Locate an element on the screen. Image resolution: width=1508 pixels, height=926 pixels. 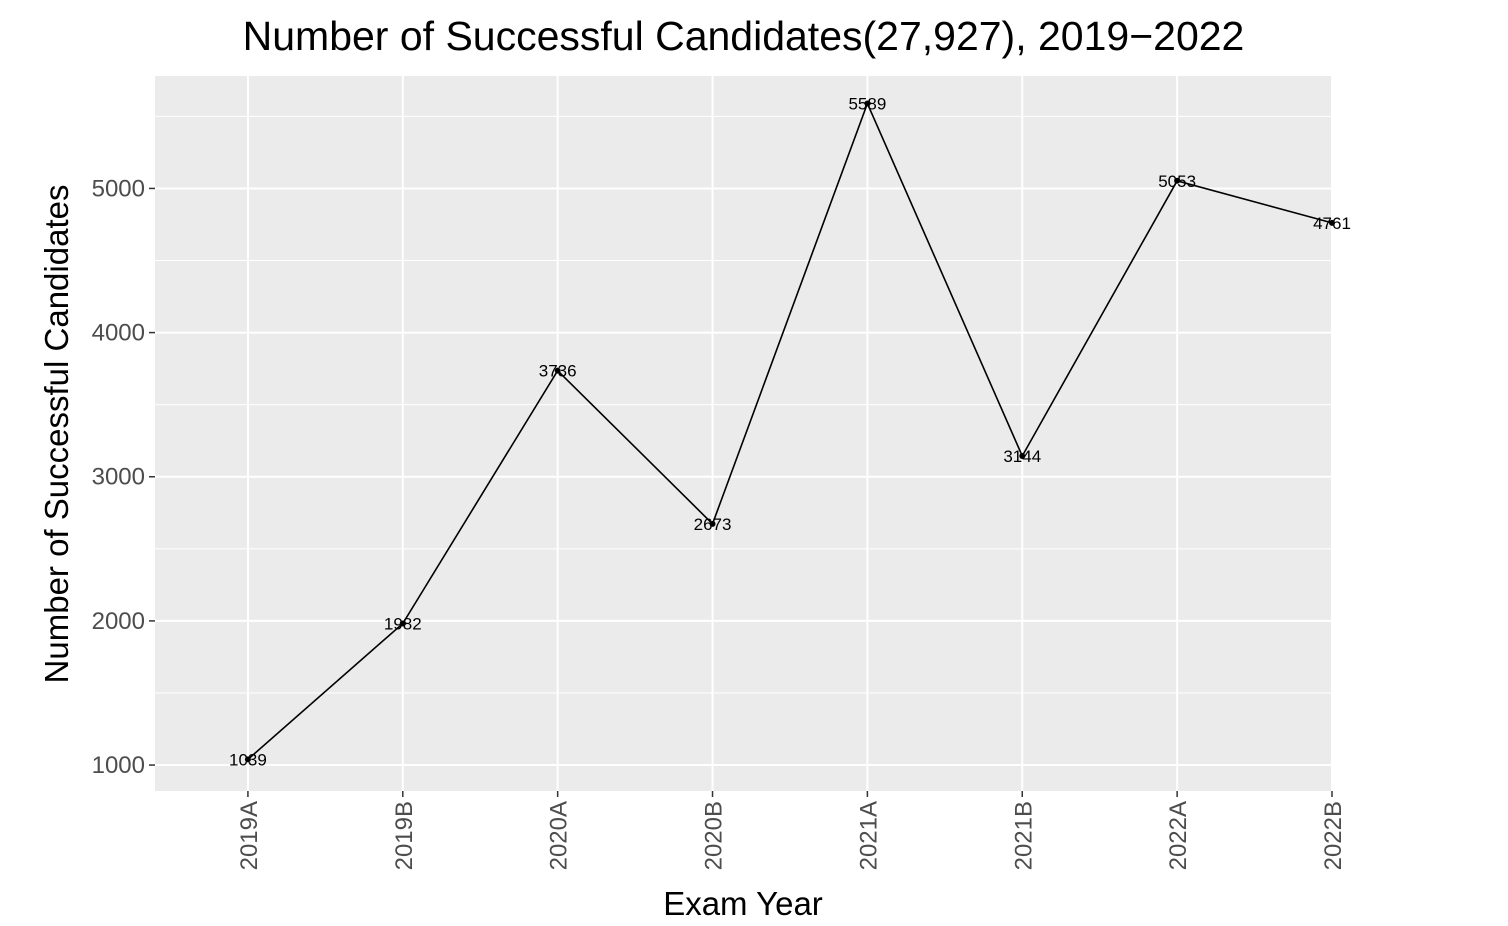
x-axis-title: Exam Year is located at coordinates (743, 903).